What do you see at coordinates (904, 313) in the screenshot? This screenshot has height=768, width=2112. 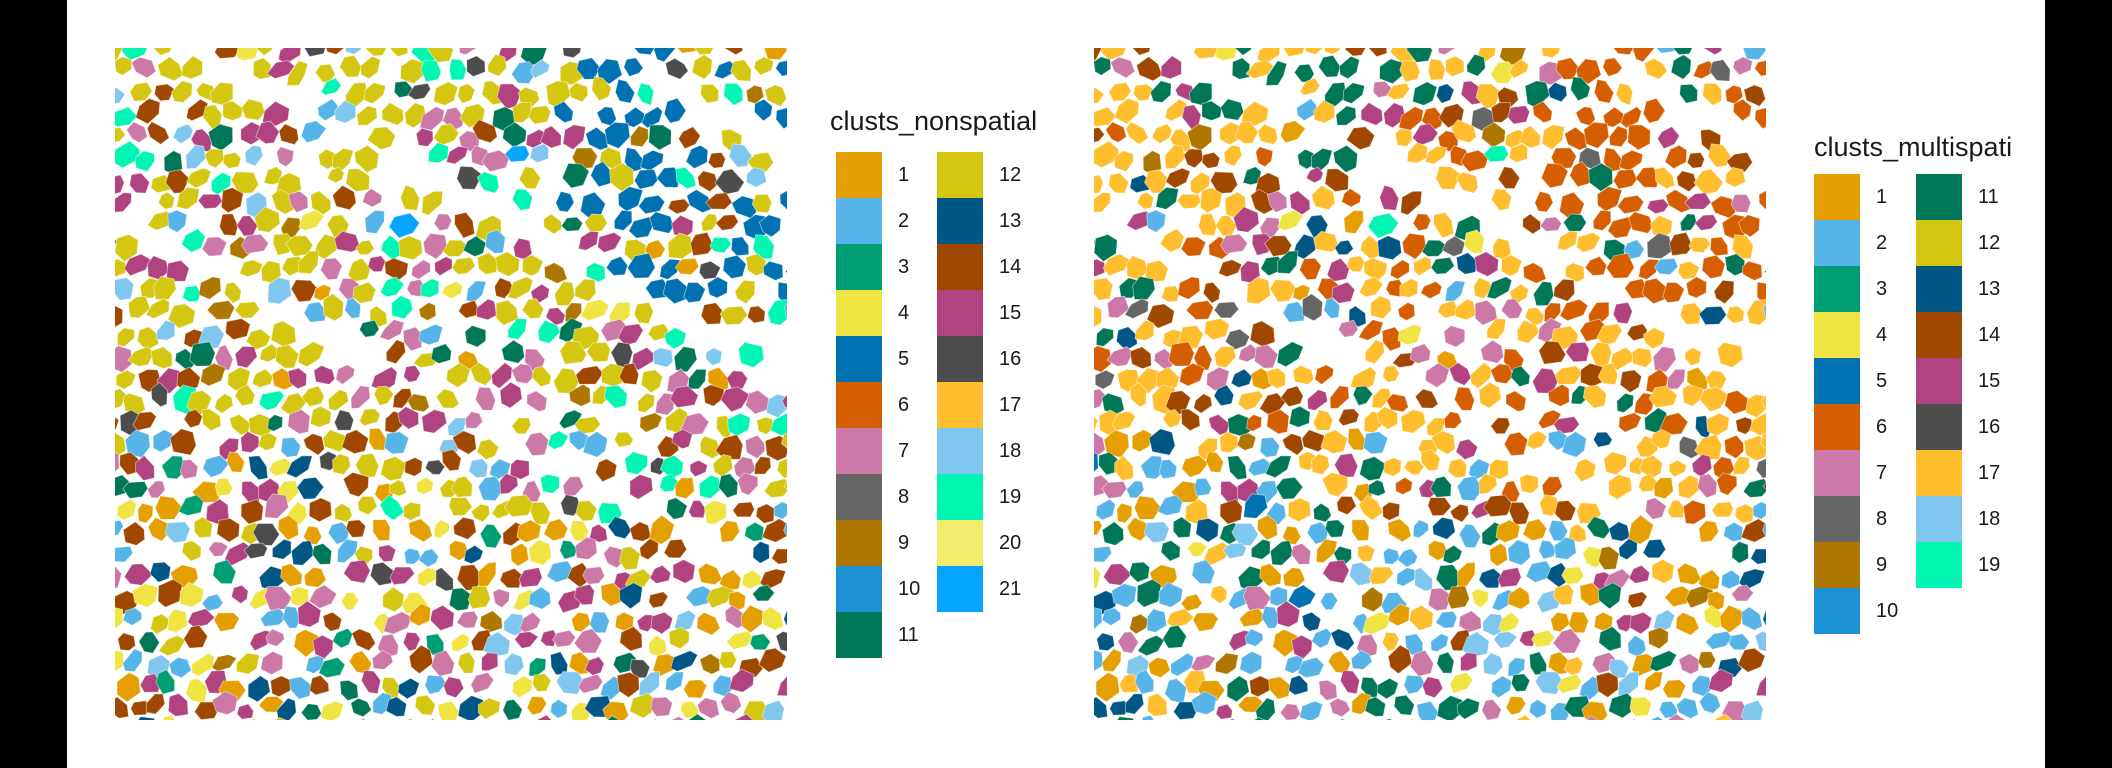 I see `legend-key-label: 4` at bounding box center [904, 313].